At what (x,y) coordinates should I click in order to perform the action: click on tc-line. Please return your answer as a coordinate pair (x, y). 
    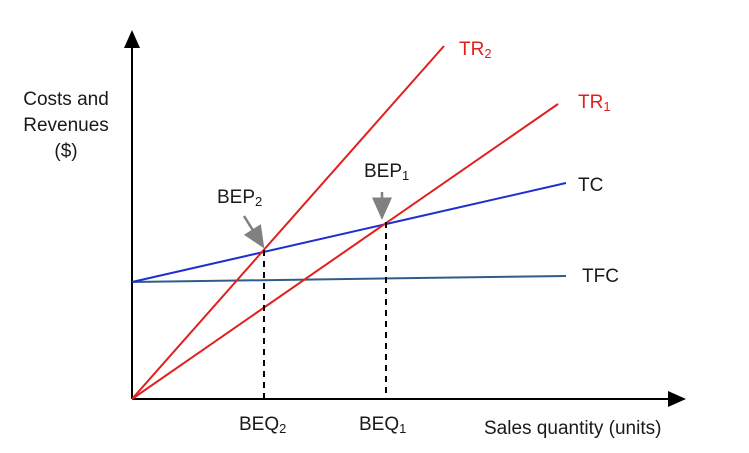
    Looking at the image, I should click on (349, 232).